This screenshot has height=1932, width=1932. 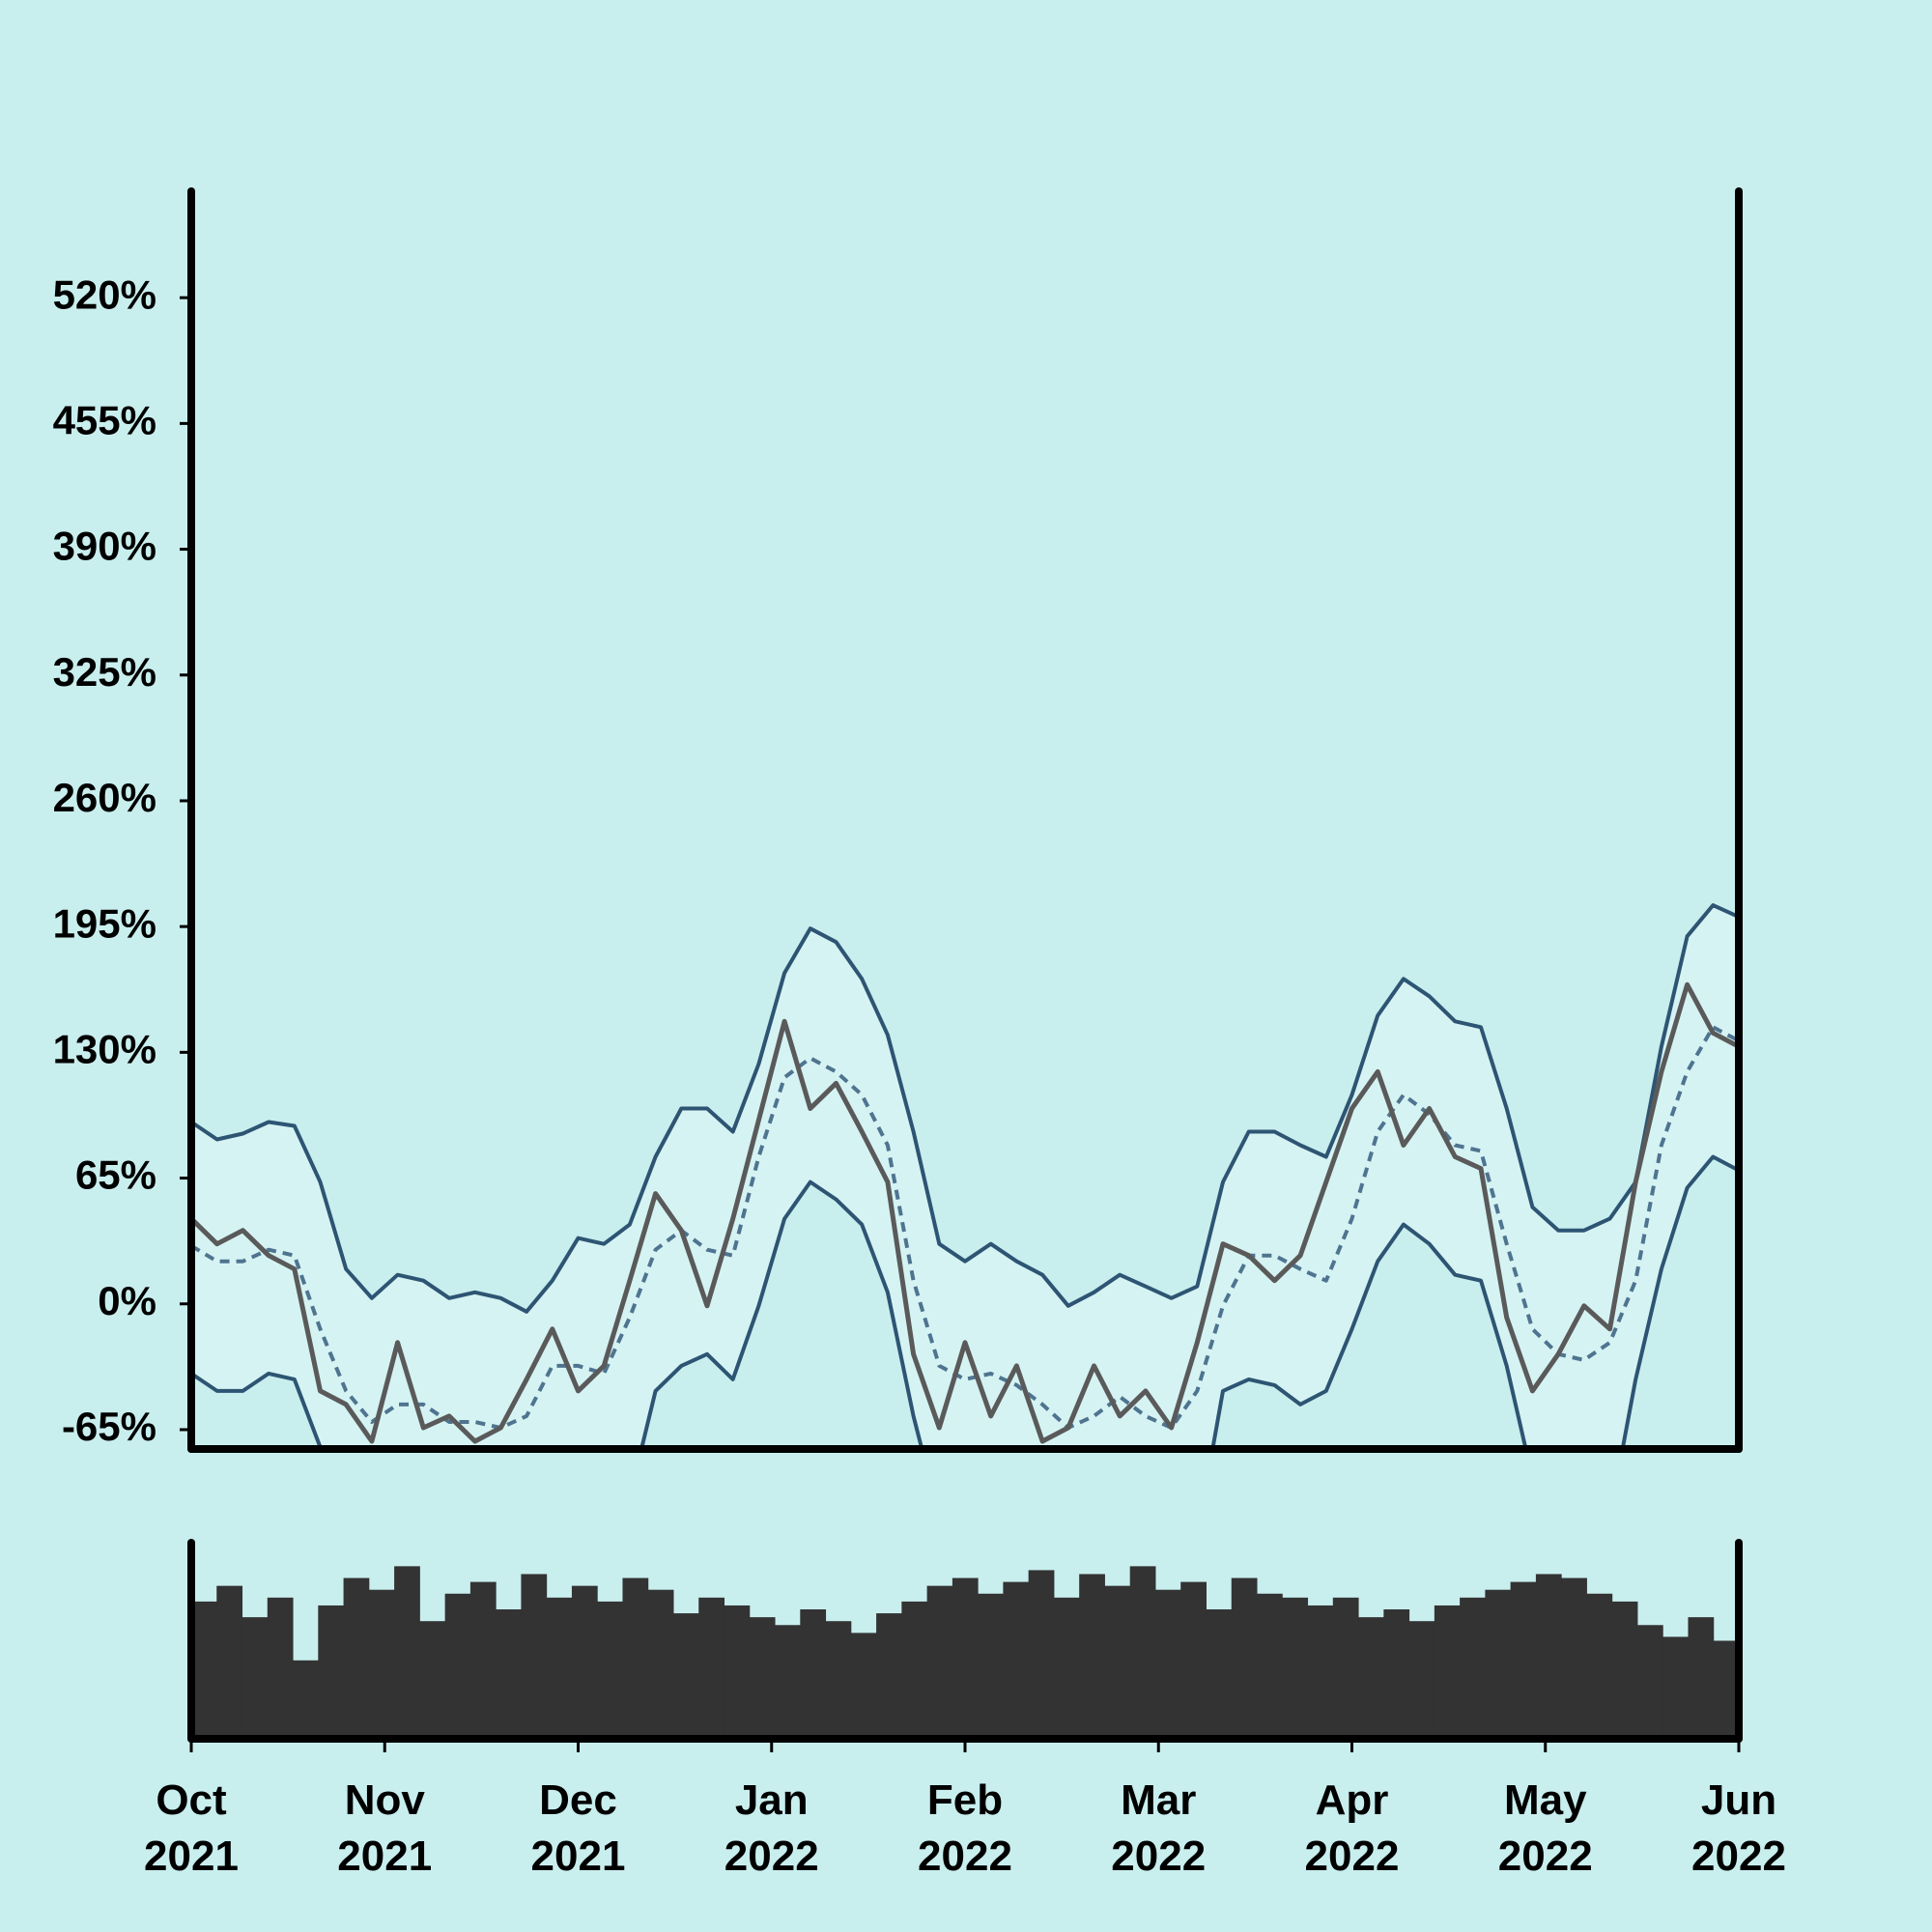 I want to click on x-tick-label-line: Jan, so click(x=772, y=1800).